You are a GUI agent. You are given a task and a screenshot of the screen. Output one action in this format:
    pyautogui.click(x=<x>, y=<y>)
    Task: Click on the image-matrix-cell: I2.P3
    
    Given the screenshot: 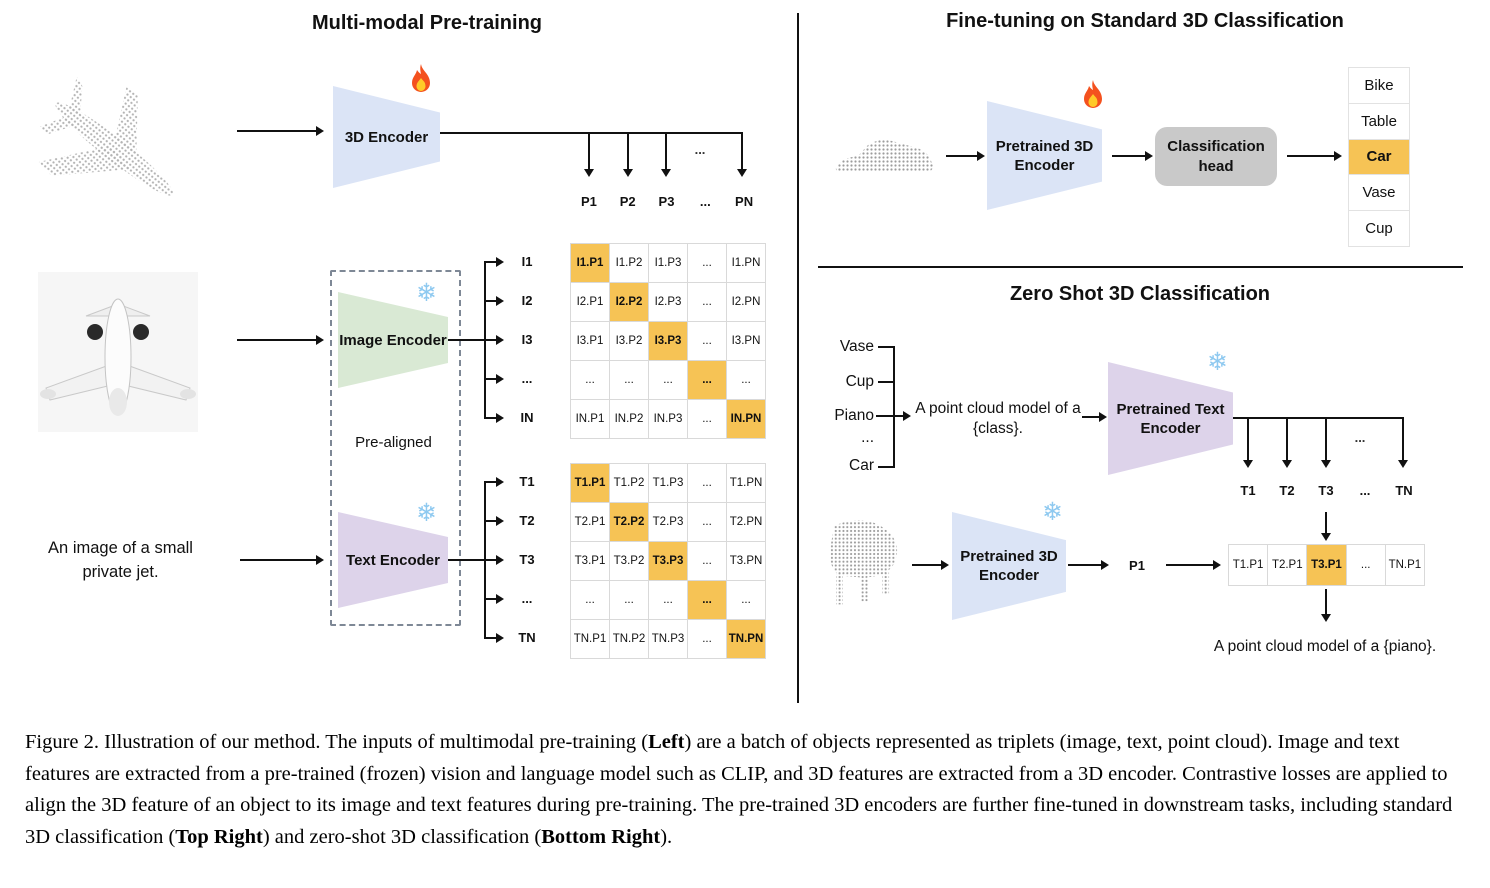 What is the action you would take?
    pyautogui.click(x=668, y=302)
    